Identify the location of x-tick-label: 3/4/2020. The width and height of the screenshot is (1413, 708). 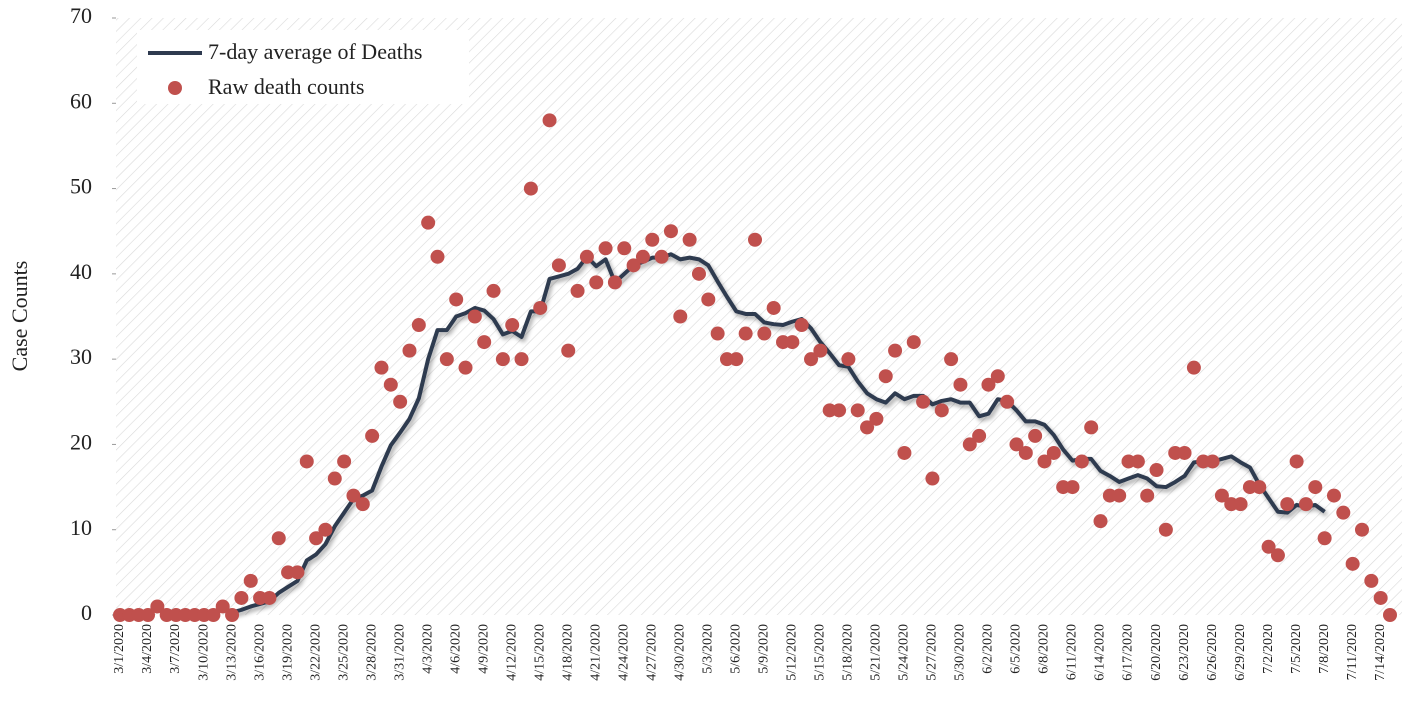
(147, 649).